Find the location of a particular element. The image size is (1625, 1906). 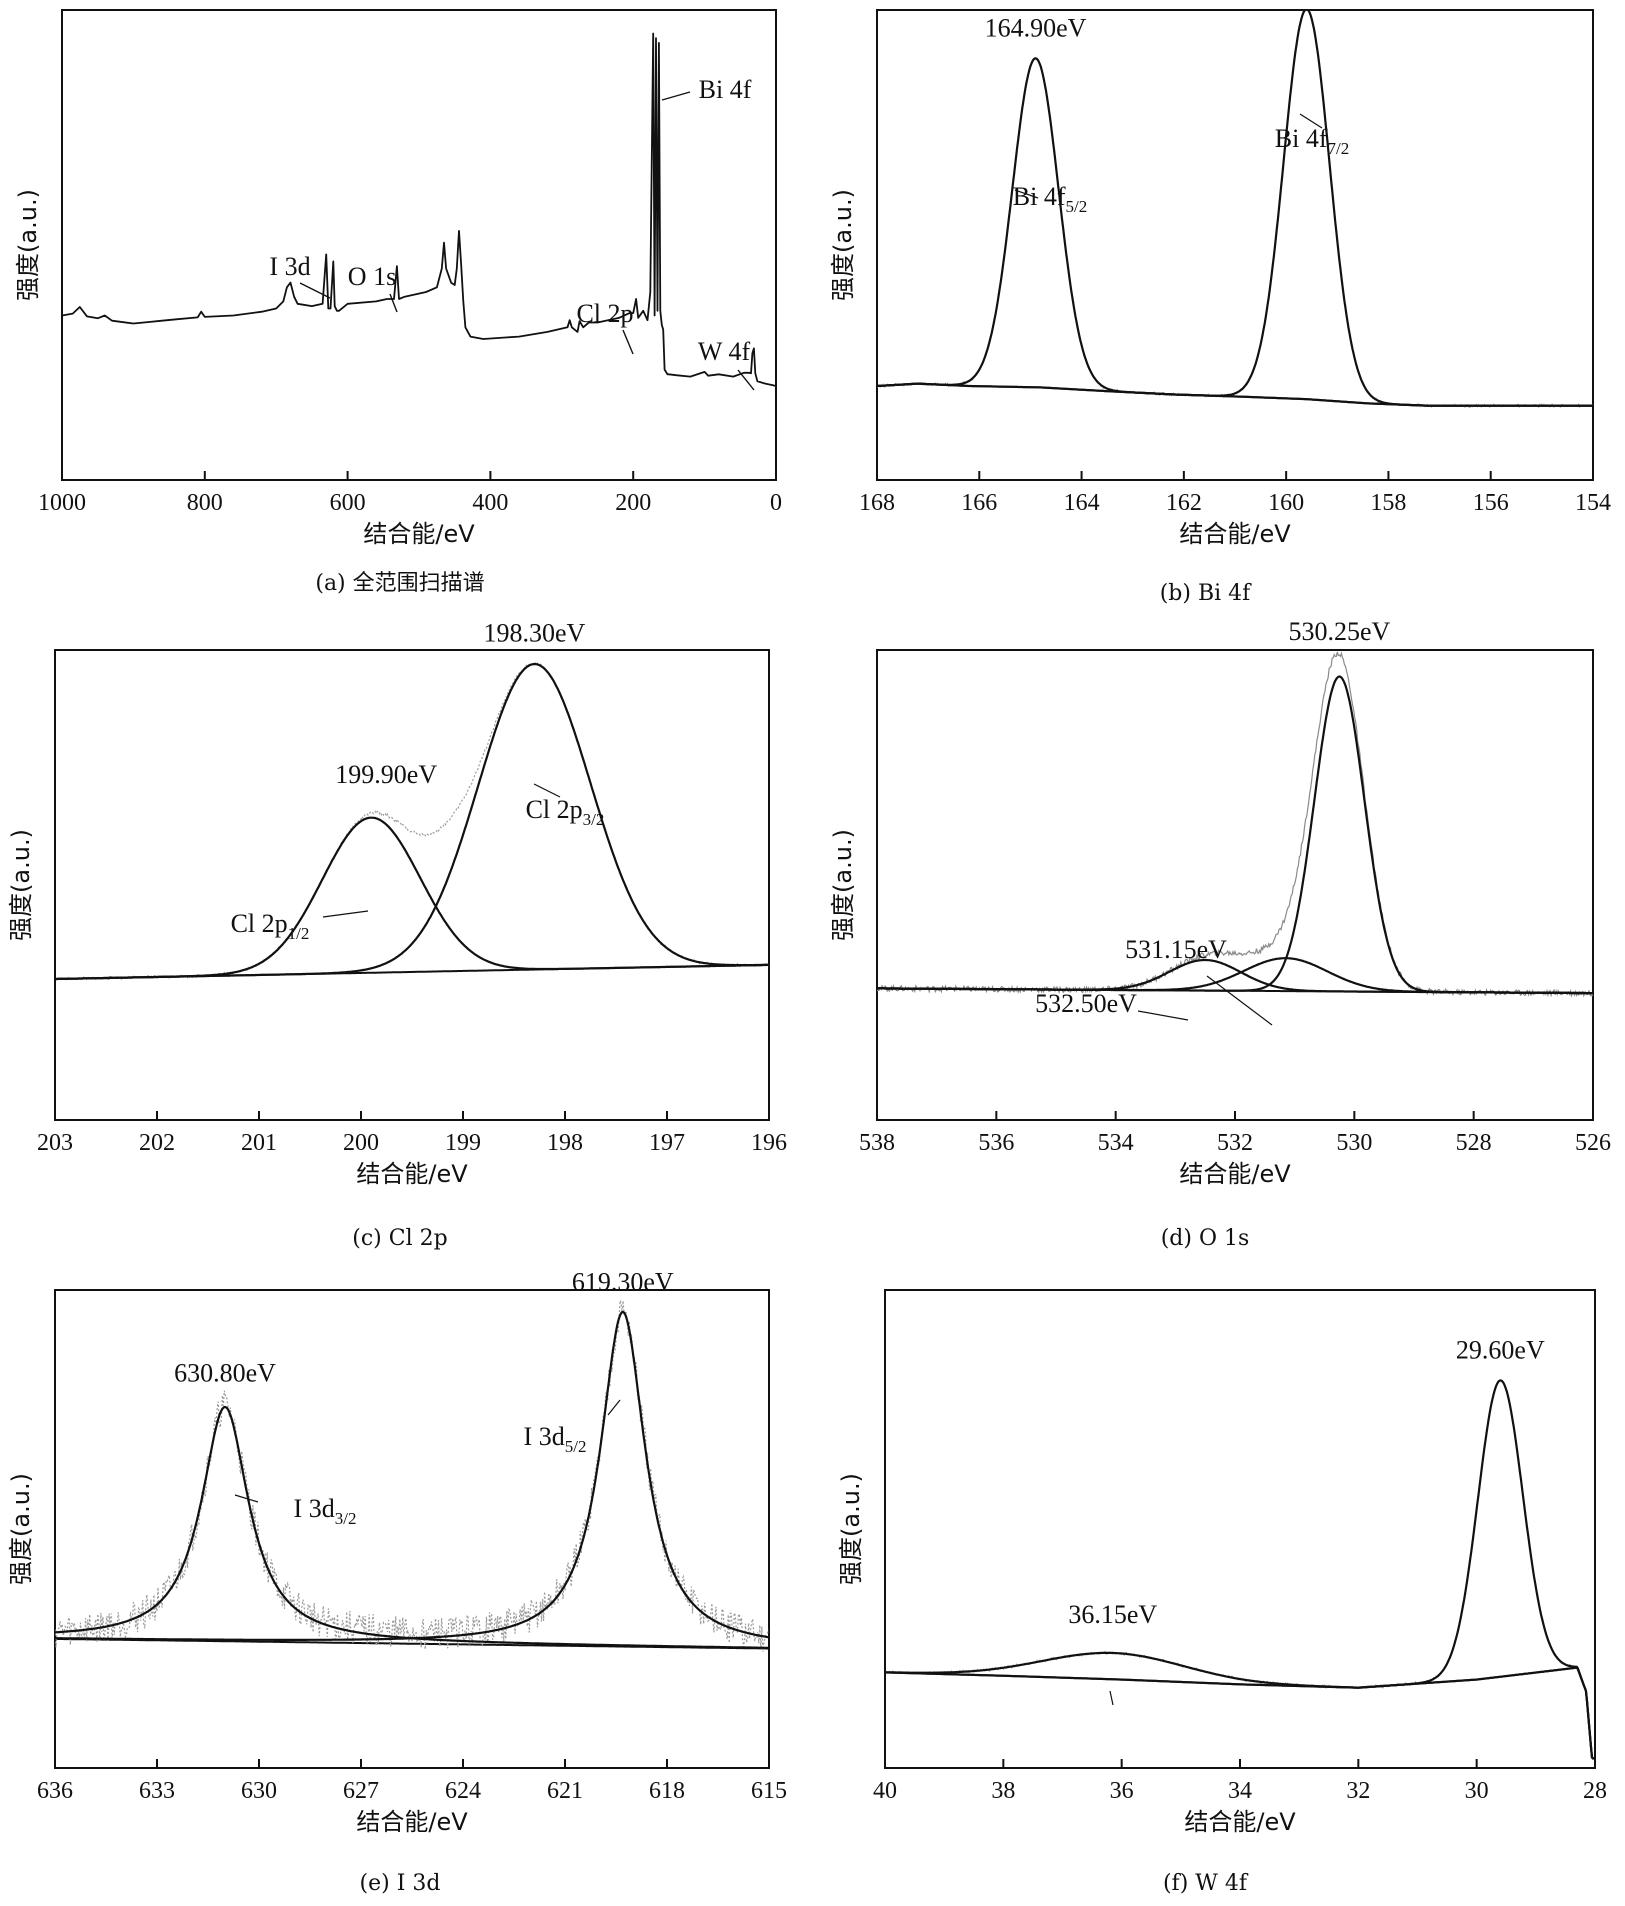

x-tick-label: 154 is located at coordinates (1593, 503).